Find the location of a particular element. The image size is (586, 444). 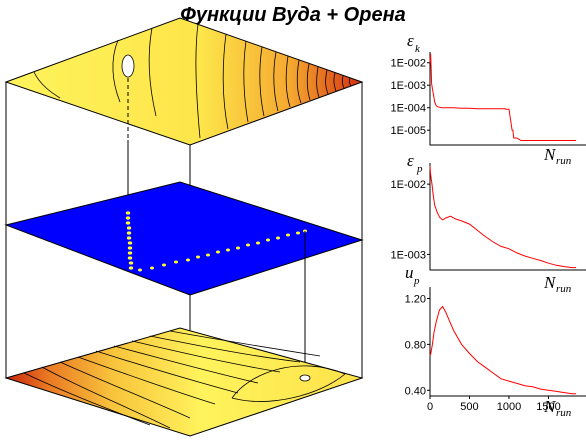

panel-bottom-ticks: 1.20 0.80 0.400 500 1000 1500 is located at coordinates (483, 353).